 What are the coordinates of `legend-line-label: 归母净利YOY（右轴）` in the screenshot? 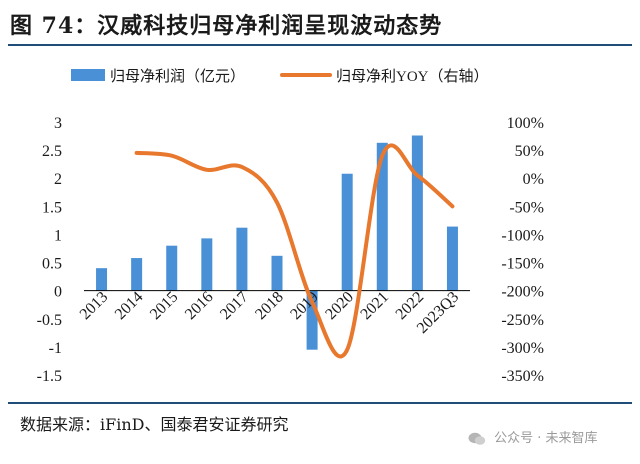 It's located at (412, 76).